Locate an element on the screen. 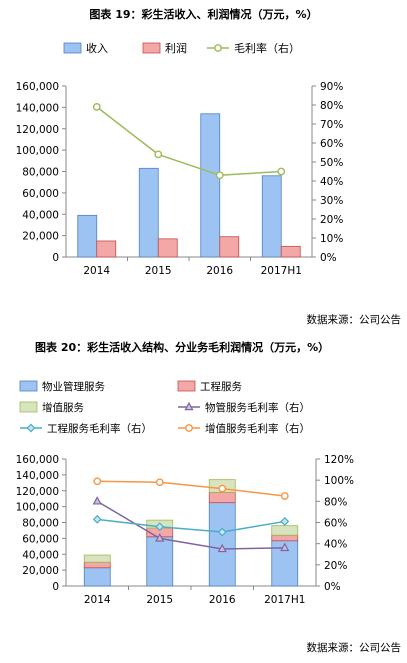 This screenshot has width=407, height=663. legend-label: 利润 is located at coordinates (176, 48).